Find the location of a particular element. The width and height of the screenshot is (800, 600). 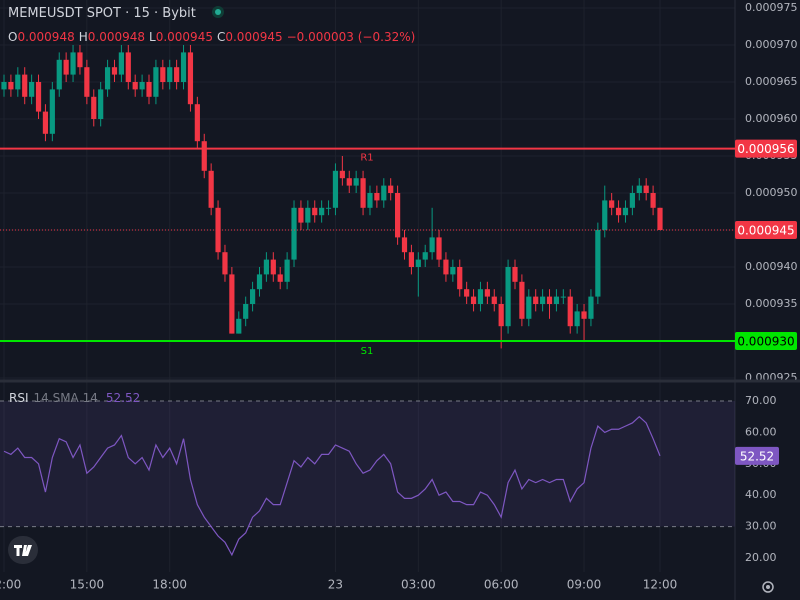

x-tick-label: 09:00 is located at coordinates (584, 585).